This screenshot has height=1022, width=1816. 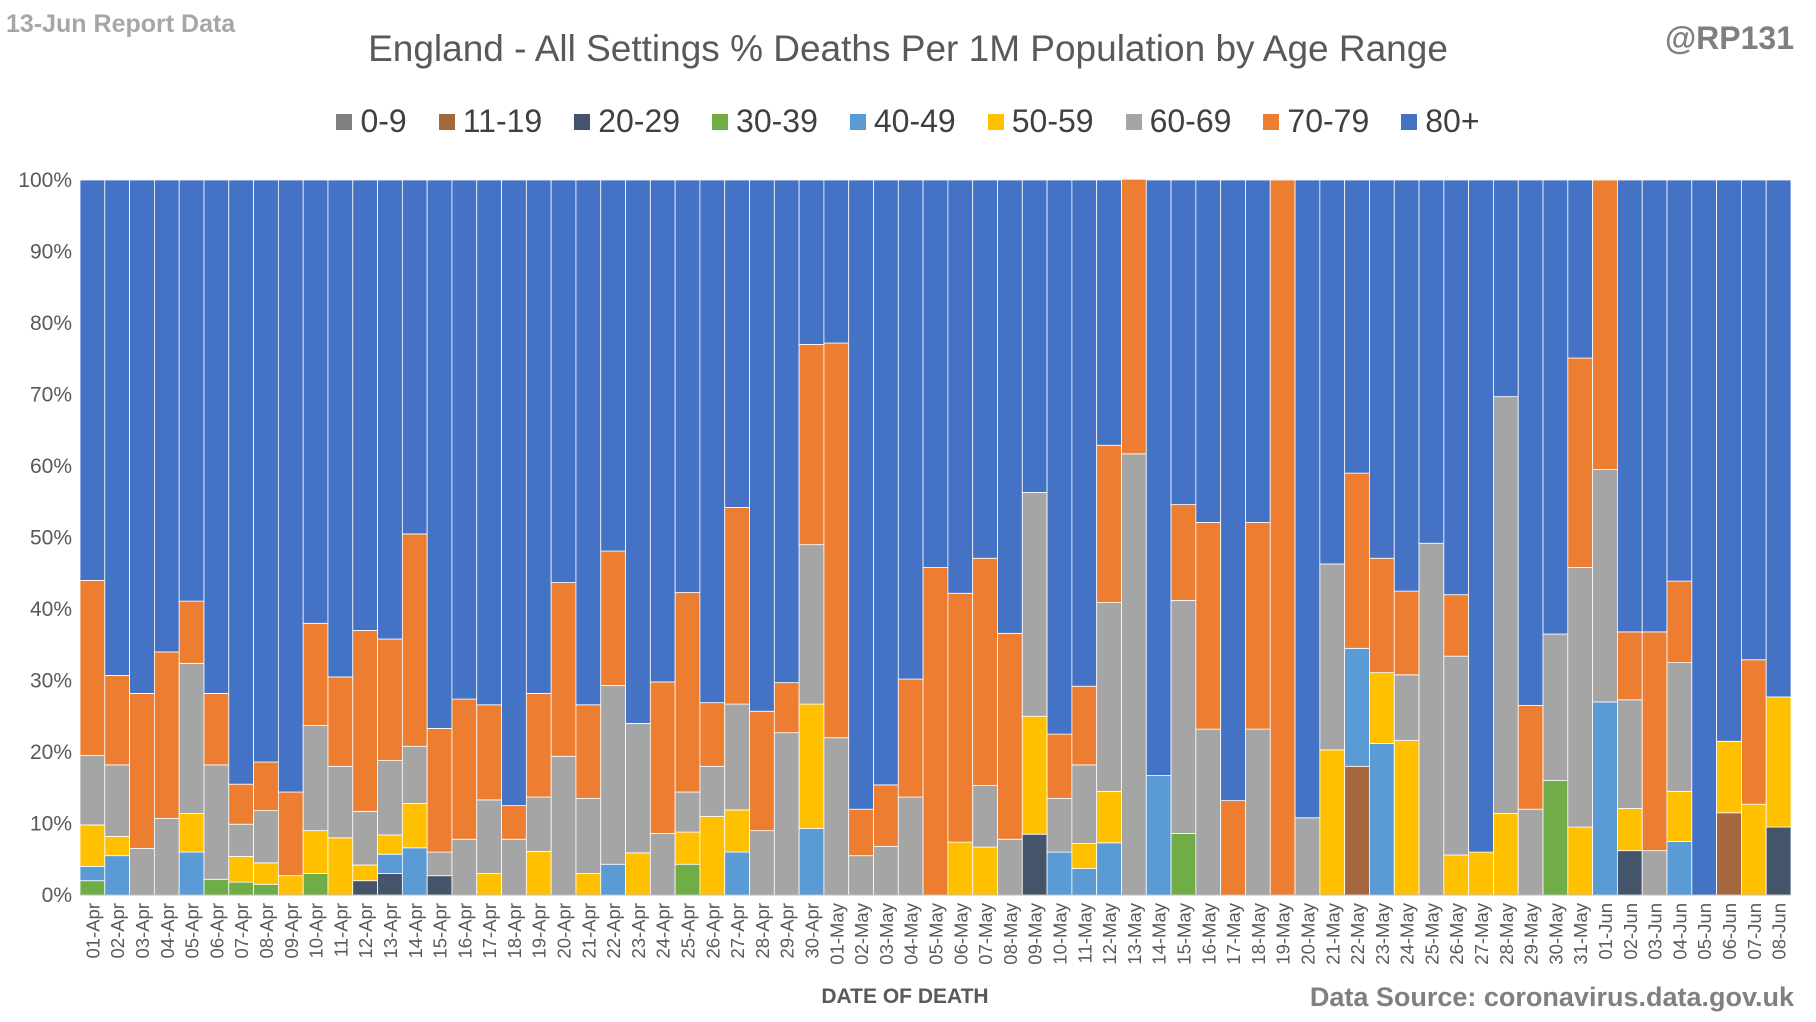 I want to click on x-tick-label: 15-May, so click(x=1183, y=933).